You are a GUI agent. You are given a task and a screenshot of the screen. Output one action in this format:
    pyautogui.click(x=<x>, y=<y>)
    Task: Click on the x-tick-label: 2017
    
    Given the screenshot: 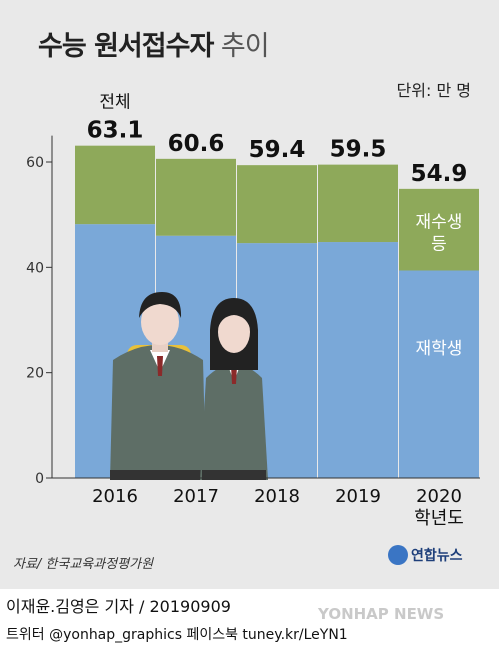 What is the action you would take?
    pyautogui.click(x=196, y=496)
    